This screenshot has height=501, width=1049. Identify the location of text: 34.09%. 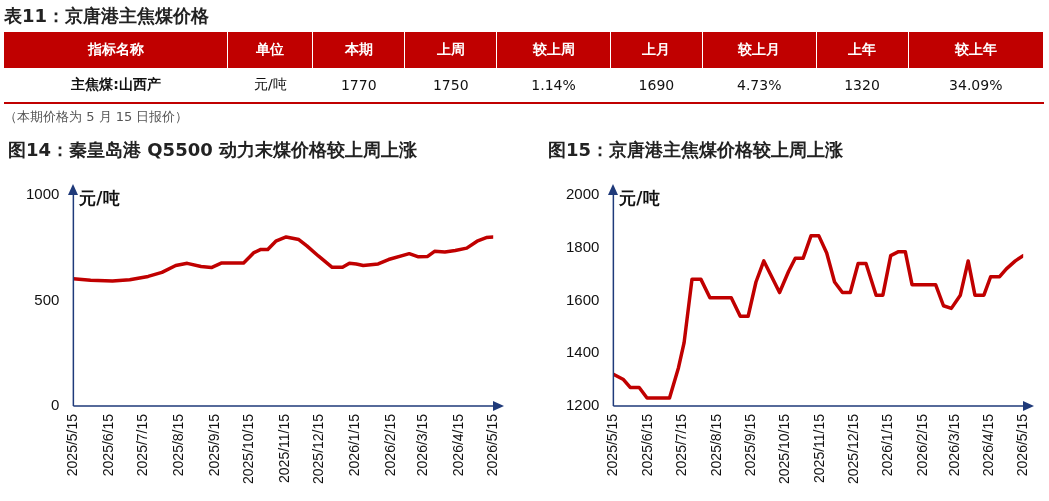
(976, 85).